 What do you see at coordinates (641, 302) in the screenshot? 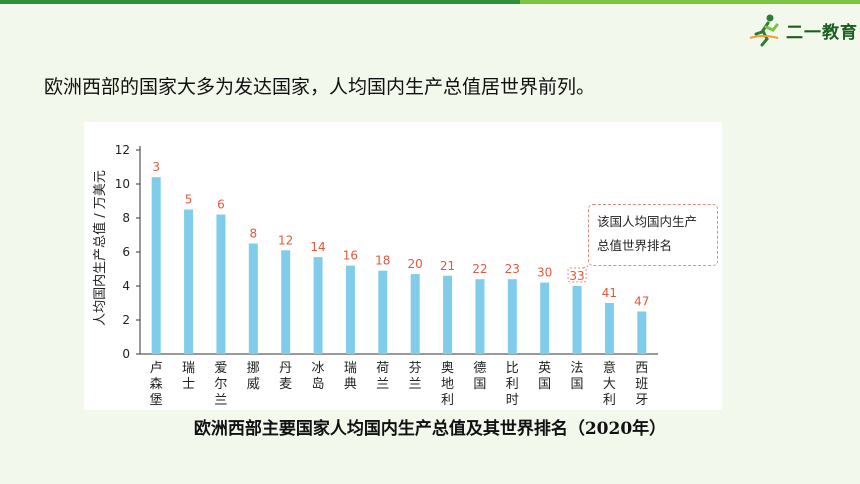
I see `rank-label: 47` at bounding box center [641, 302].